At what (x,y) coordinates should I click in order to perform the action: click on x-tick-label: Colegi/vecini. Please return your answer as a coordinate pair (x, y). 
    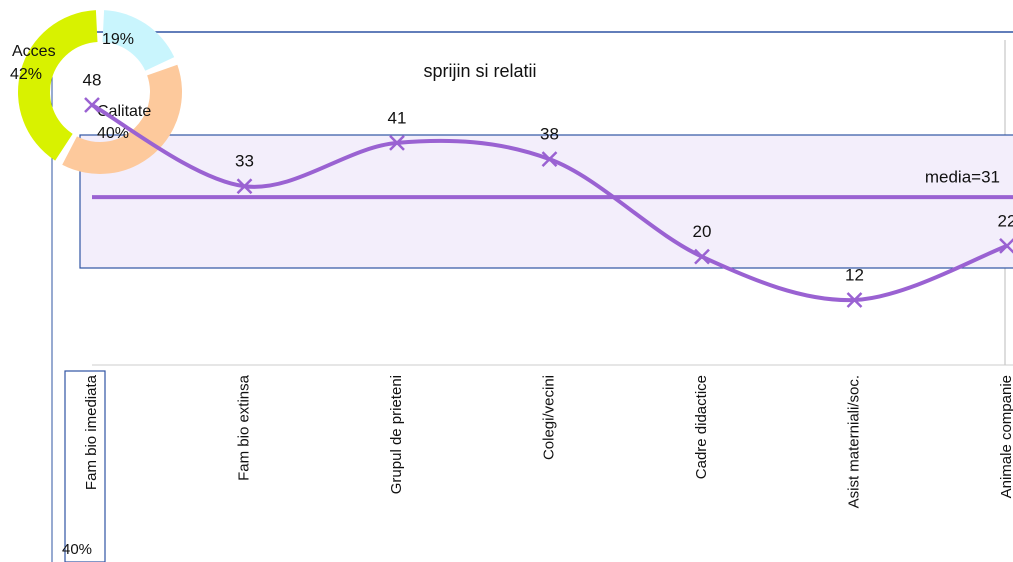
    Looking at the image, I should click on (548, 417).